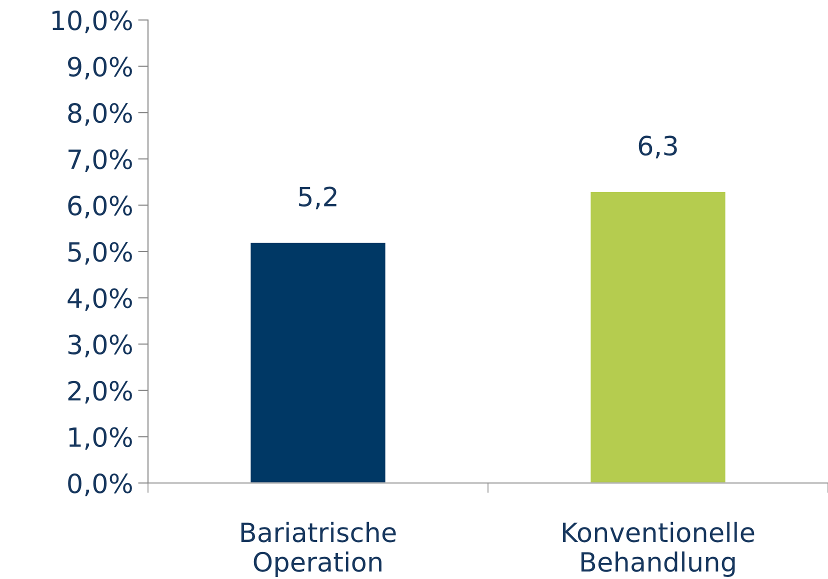 The image size is (828, 579). Describe the element at coordinates (92, 22) in the screenshot. I see `y-tick-label: 10,0%` at that location.